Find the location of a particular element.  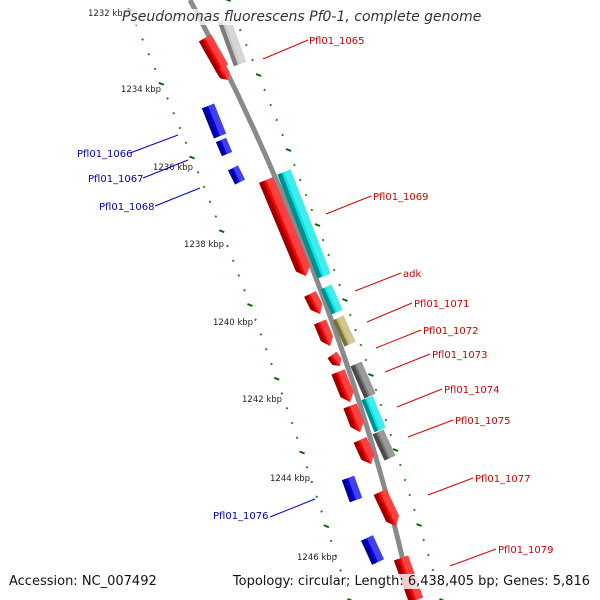

gene-label-pfl01-1077: Pfl01_1077 is located at coordinates (503, 479).